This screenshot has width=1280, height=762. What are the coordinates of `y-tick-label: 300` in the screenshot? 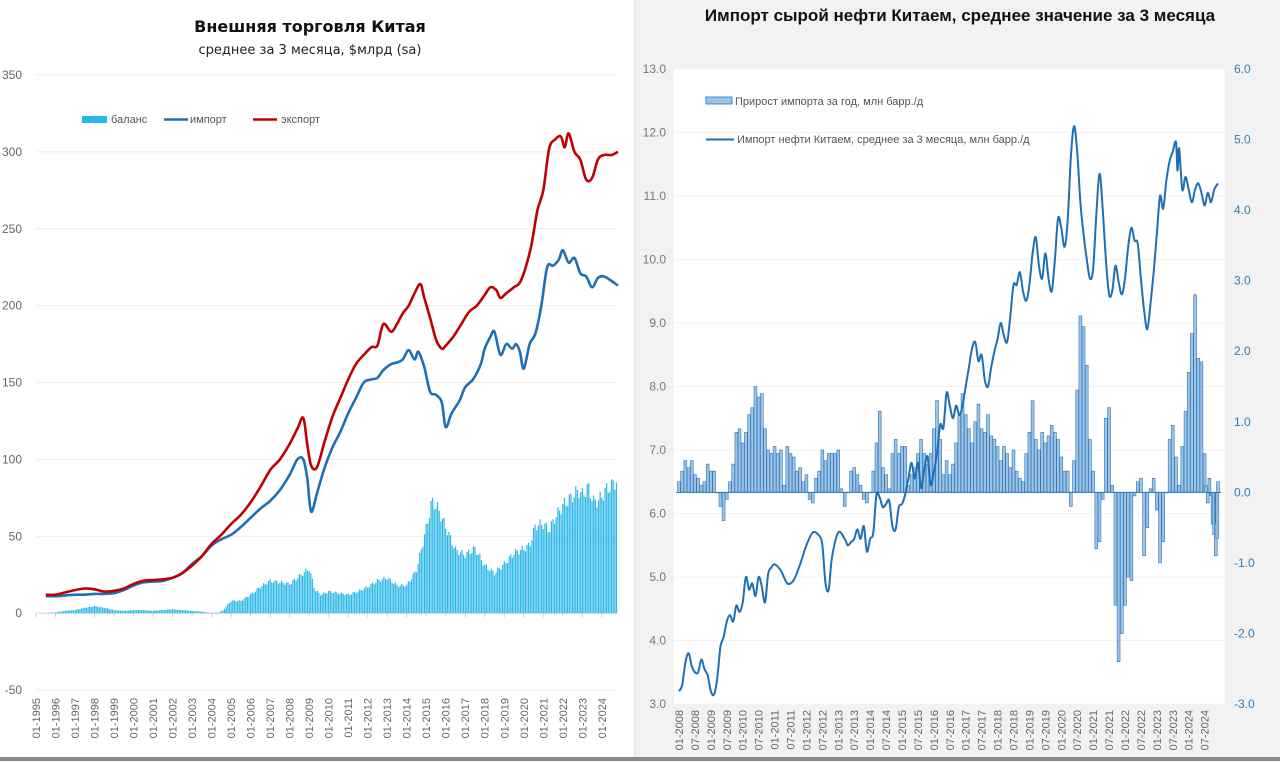 It's located at (12, 152).